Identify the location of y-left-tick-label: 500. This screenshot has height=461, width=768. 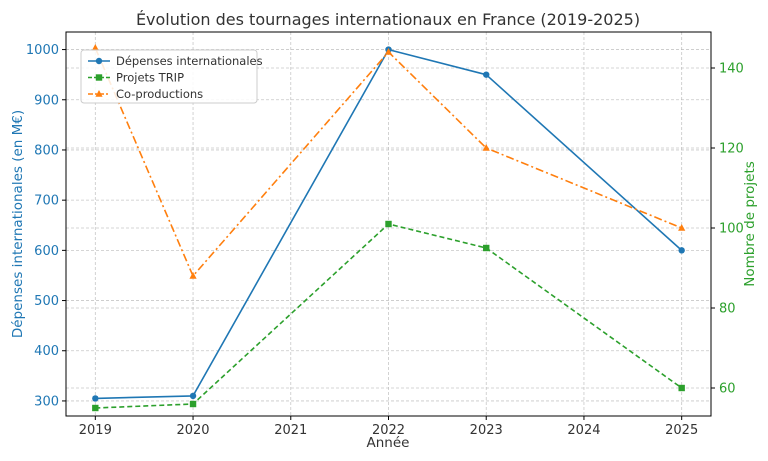
(46, 301).